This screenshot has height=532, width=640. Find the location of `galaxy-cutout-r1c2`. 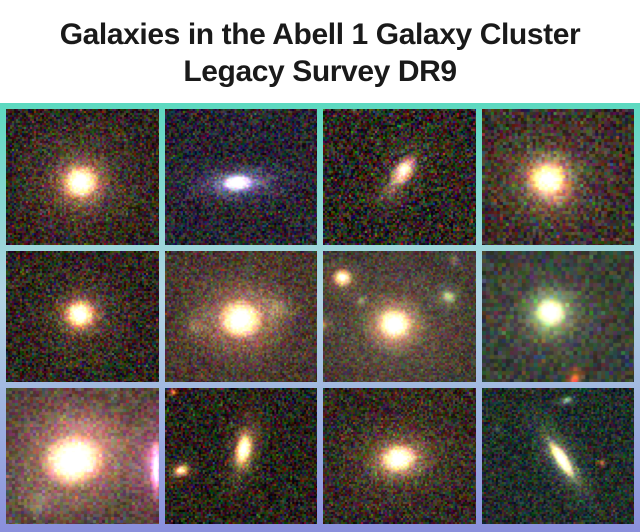

galaxy-cutout-r1c2 is located at coordinates (240, 177).